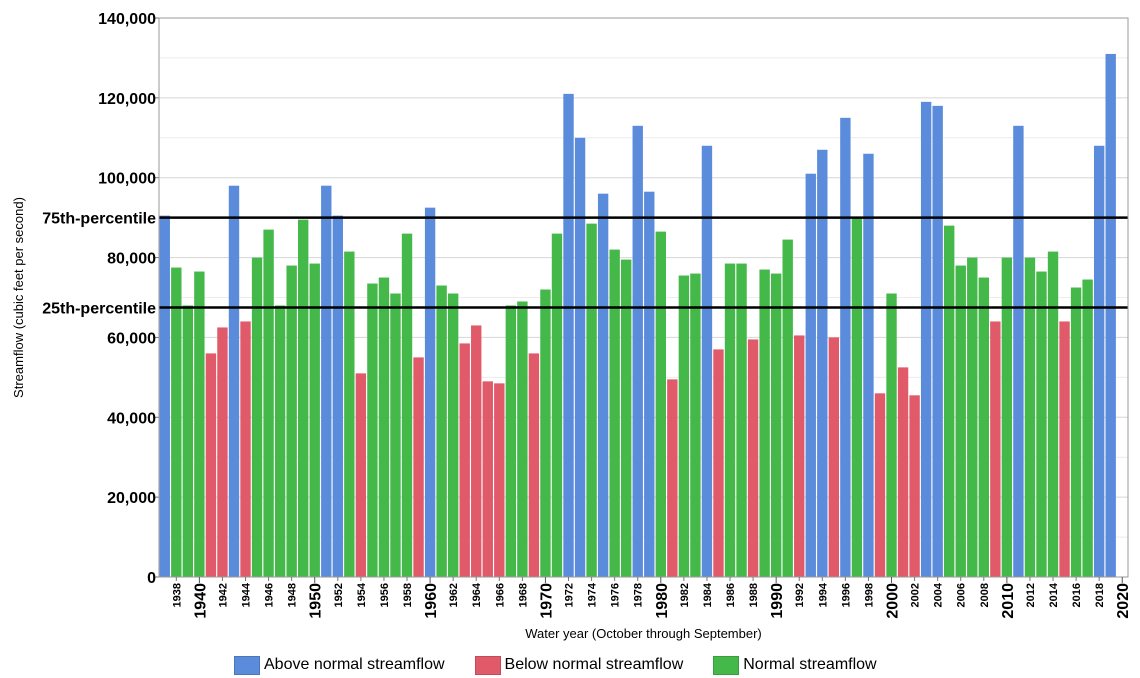 The image size is (1140, 678). What do you see at coordinates (960, 421) in the screenshot?
I see `bar-2006` at bounding box center [960, 421].